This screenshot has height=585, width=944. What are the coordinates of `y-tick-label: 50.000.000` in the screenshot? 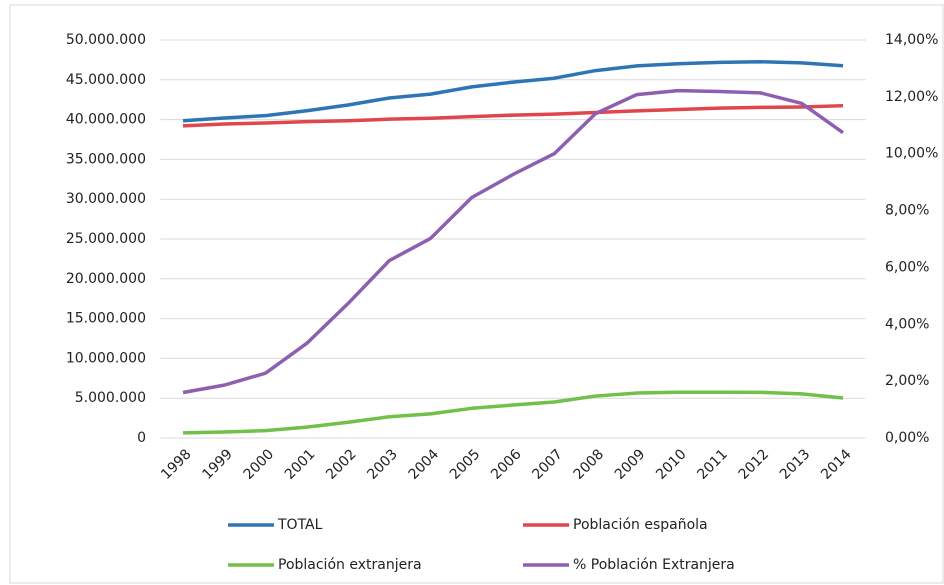 It's located at (106, 40).